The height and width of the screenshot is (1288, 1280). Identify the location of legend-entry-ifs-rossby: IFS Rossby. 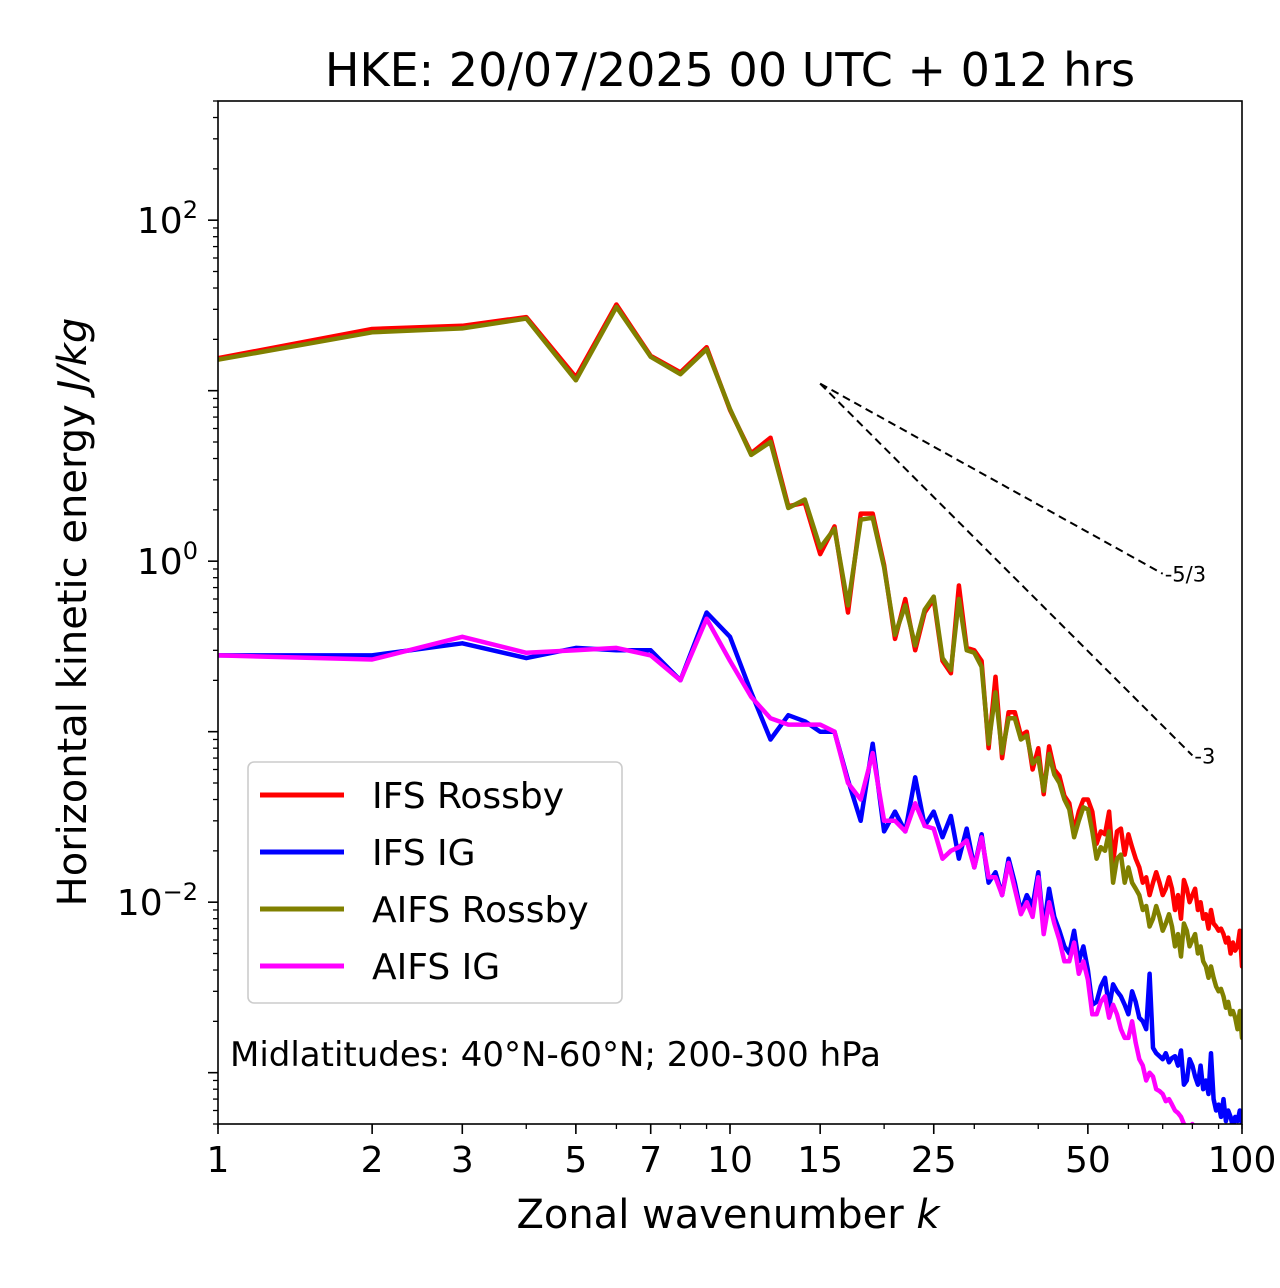
(412, 796).